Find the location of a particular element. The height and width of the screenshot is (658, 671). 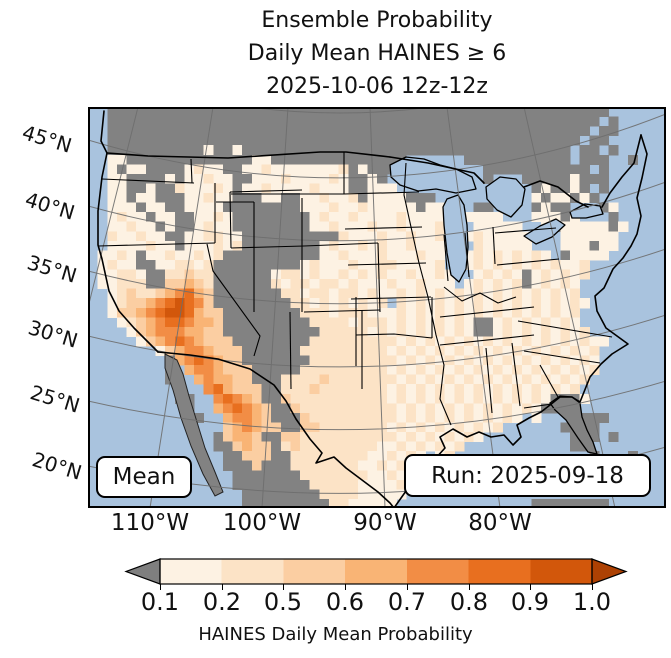

lat-label-20n: 20°N is located at coordinates (57, 466).